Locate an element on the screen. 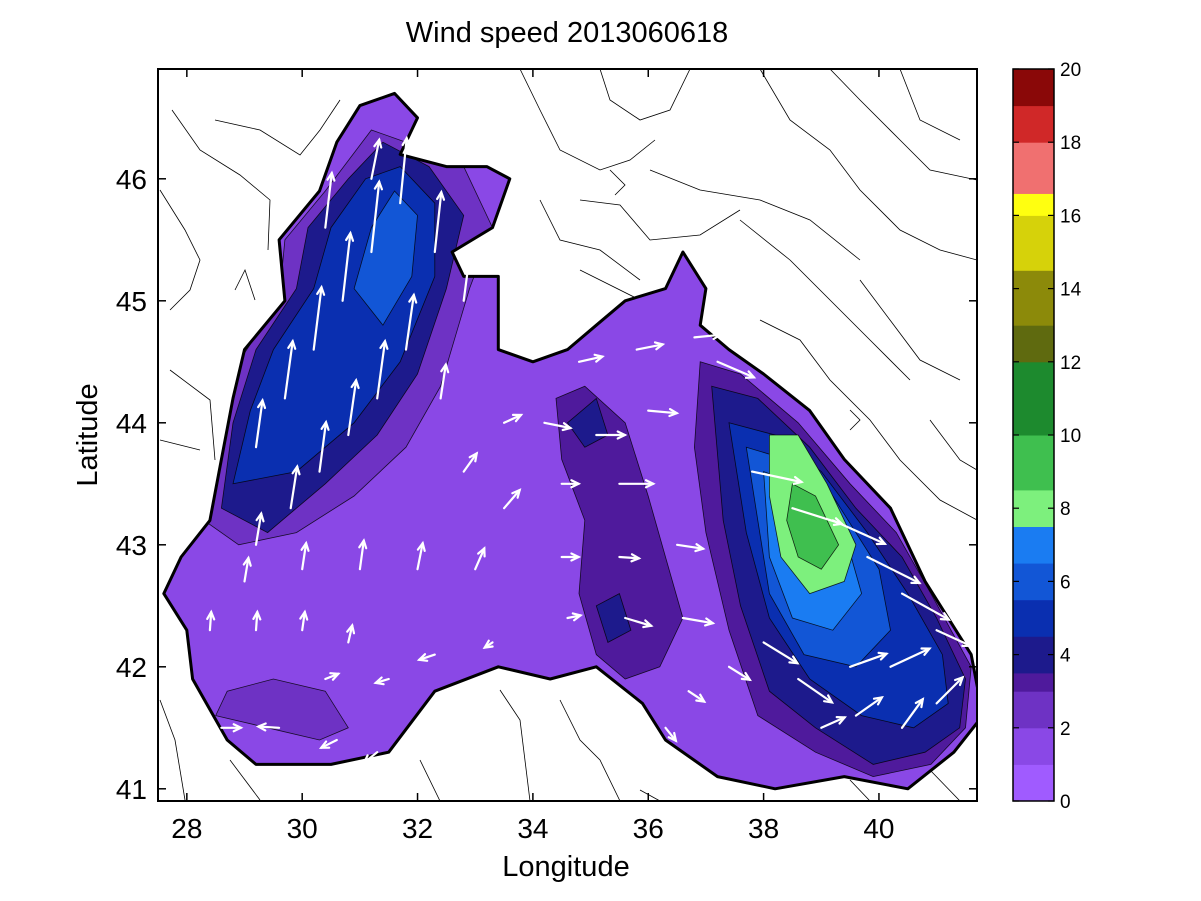 Image resolution: width=1201 pixels, height=901 pixels. x-tick-label: 28 is located at coordinates (186, 828).